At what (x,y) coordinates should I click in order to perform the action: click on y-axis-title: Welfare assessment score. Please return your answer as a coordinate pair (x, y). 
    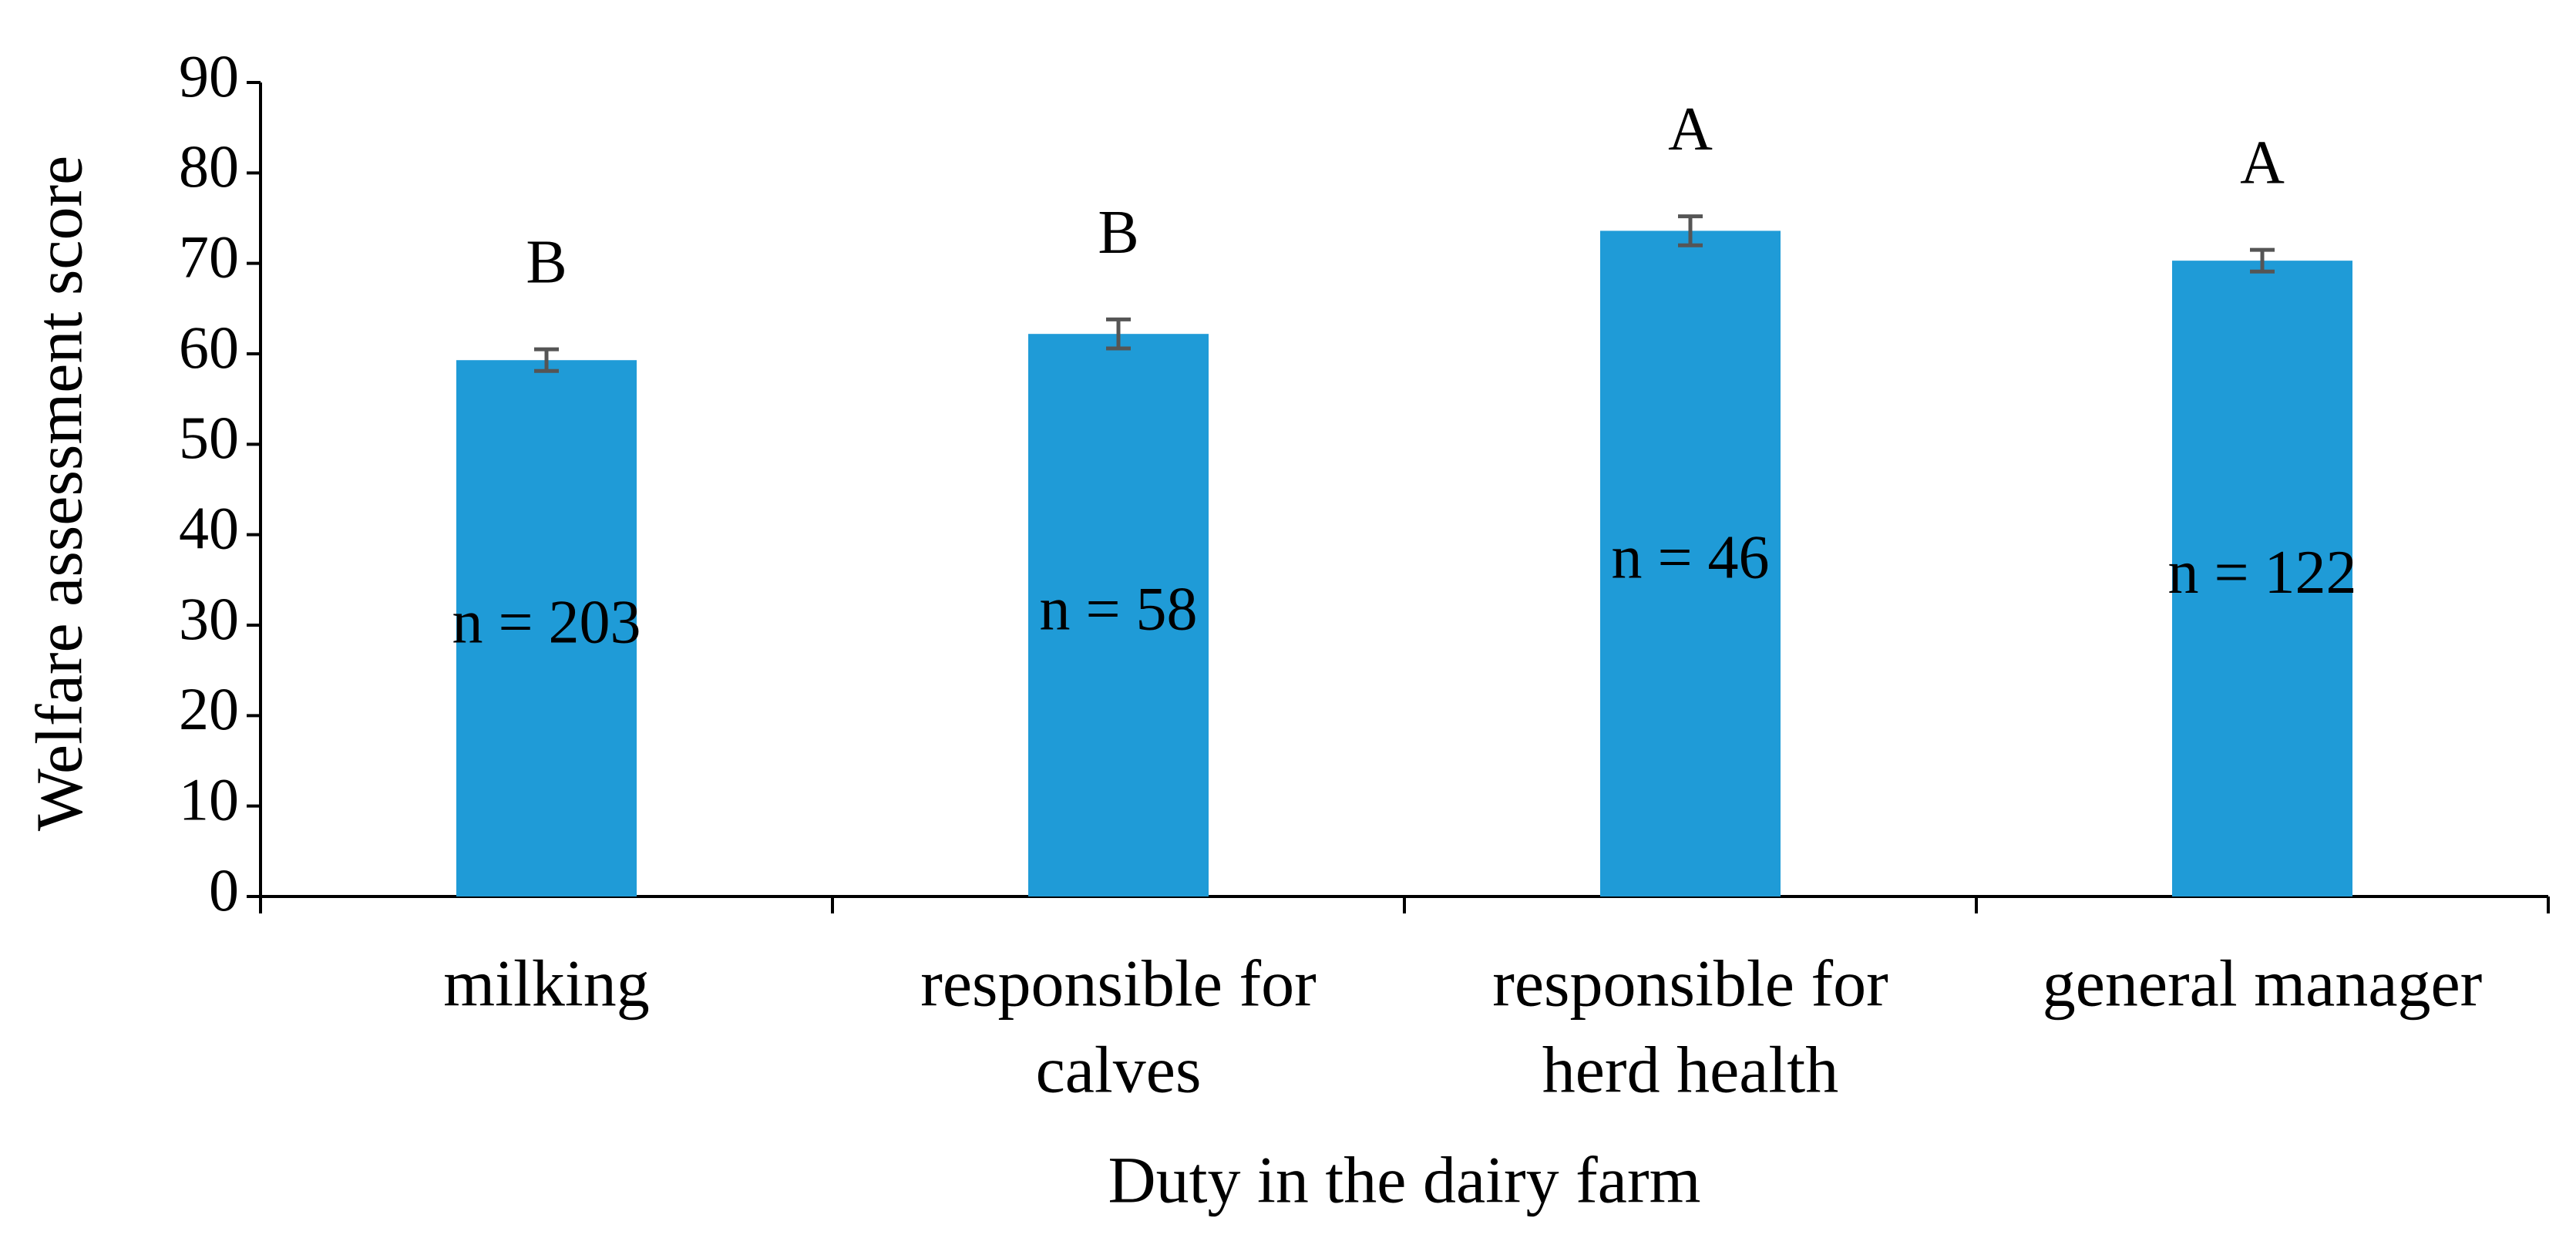
    Looking at the image, I should click on (59, 494).